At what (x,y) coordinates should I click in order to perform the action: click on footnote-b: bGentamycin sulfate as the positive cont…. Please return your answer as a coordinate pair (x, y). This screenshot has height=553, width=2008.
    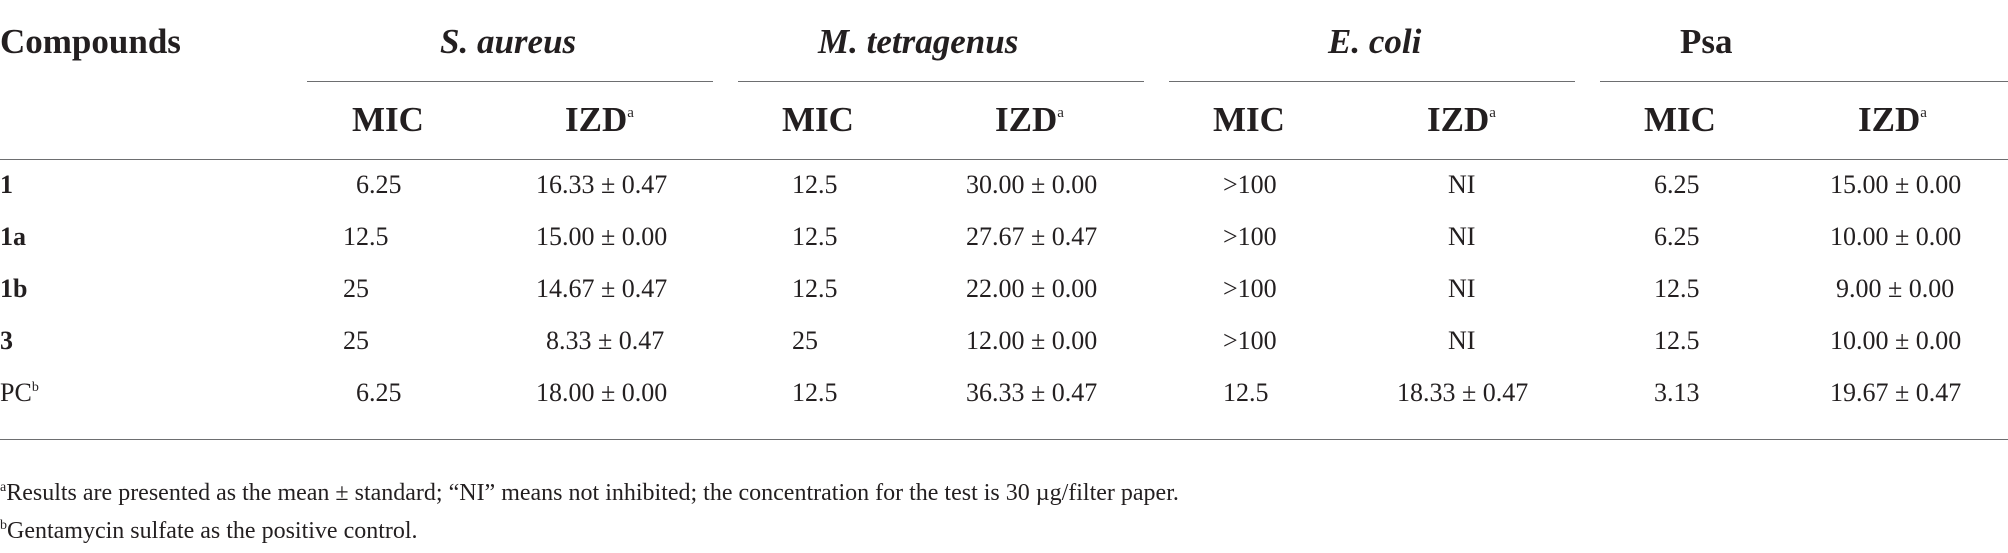
    Looking at the image, I should click on (209, 531).